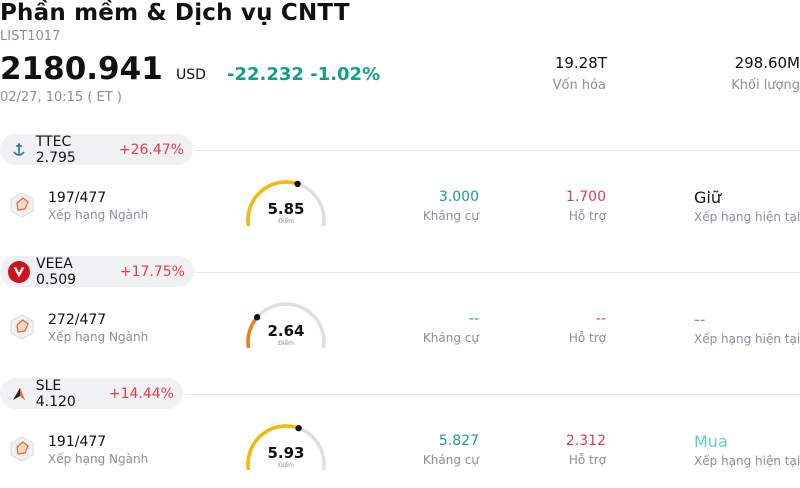  Describe the element at coordinates (458, 441) in the screenshot. I see `resistance-value: 5.827` at that location.